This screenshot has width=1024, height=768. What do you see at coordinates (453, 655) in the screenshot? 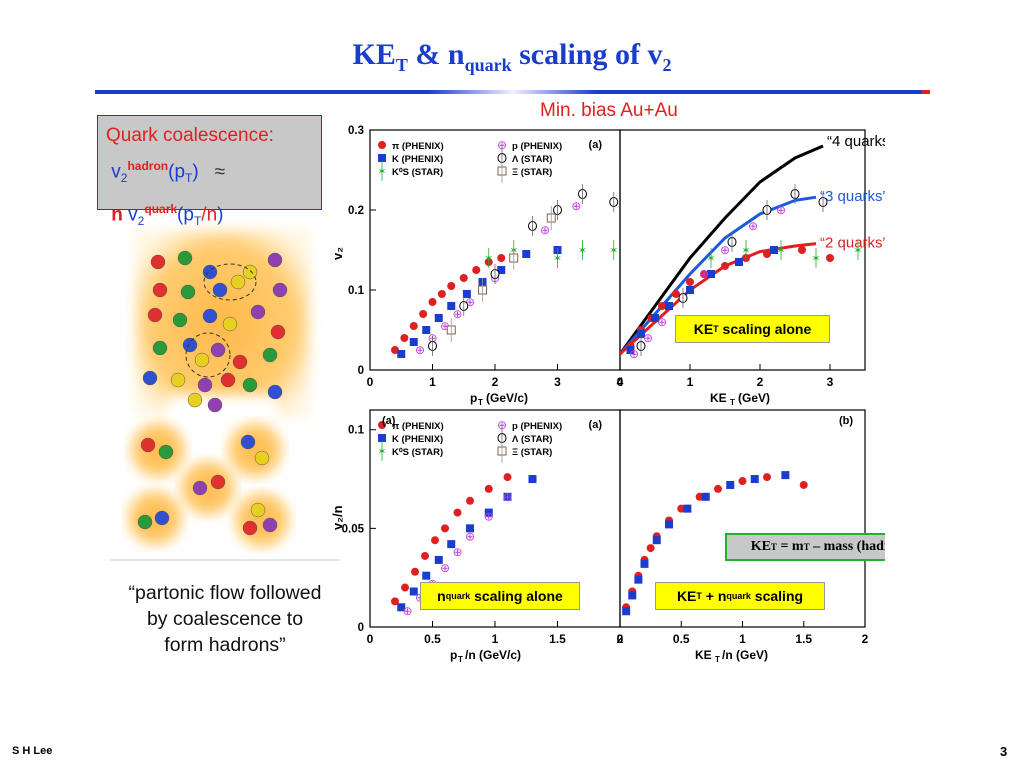
I see `axis-label: p` at bounding box center [453, 655].